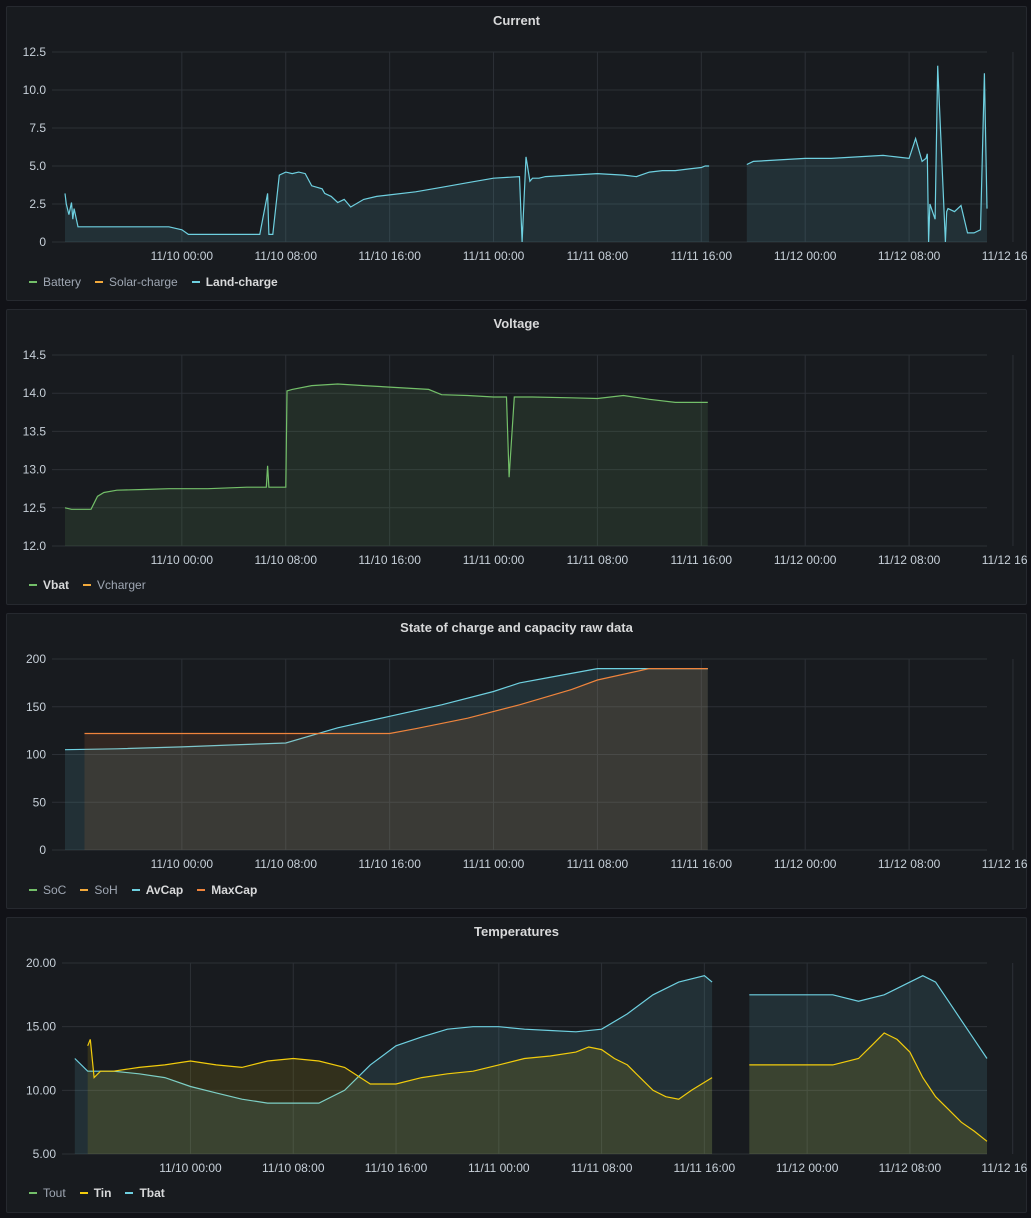 This screenshot has height=1218, width=1031. I want to click on legend-item: Solar-charge, so click(136, 282).